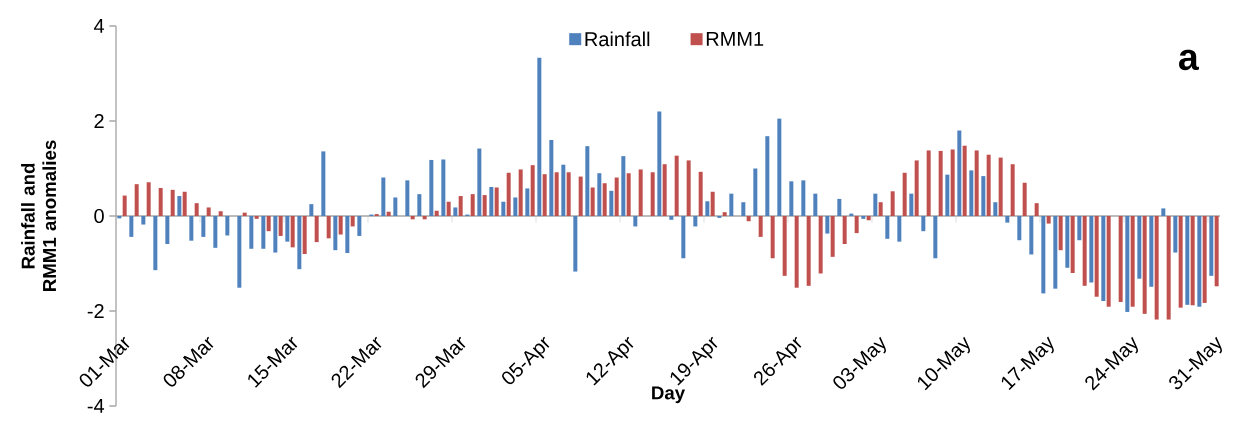 The image size is (1257, 438). I want to click on y-tick-label: -4, so click(96, 406).